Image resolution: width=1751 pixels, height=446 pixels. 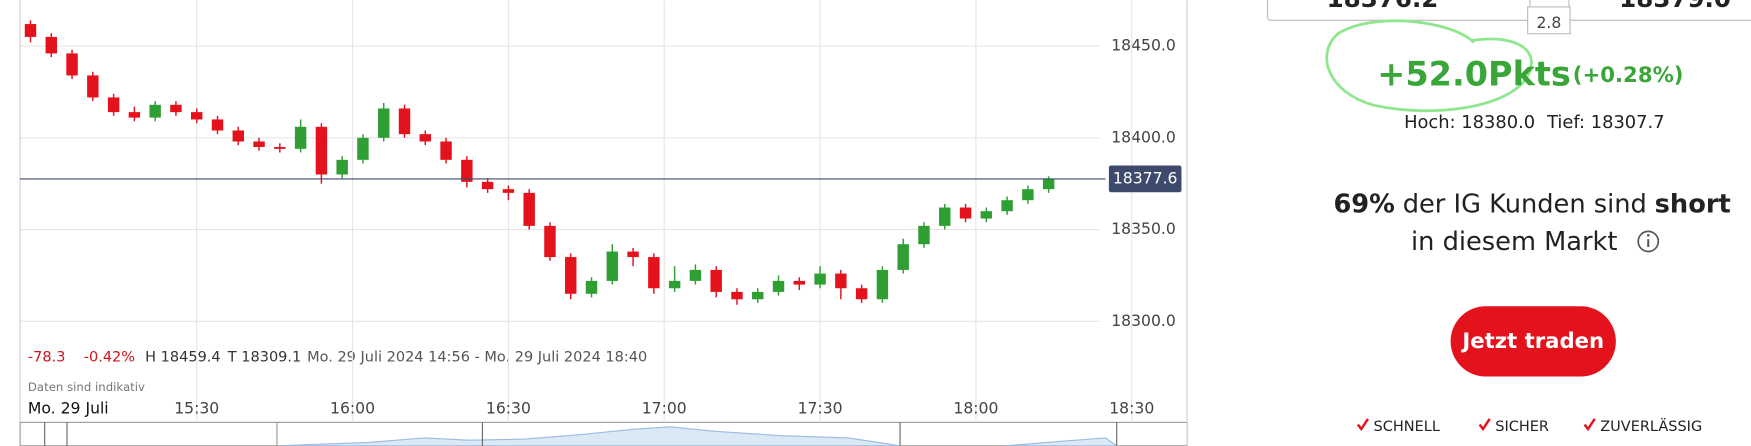 I want to click on sentiment: 69% der IG Kunden sind short, so click(x=1531, y=204).